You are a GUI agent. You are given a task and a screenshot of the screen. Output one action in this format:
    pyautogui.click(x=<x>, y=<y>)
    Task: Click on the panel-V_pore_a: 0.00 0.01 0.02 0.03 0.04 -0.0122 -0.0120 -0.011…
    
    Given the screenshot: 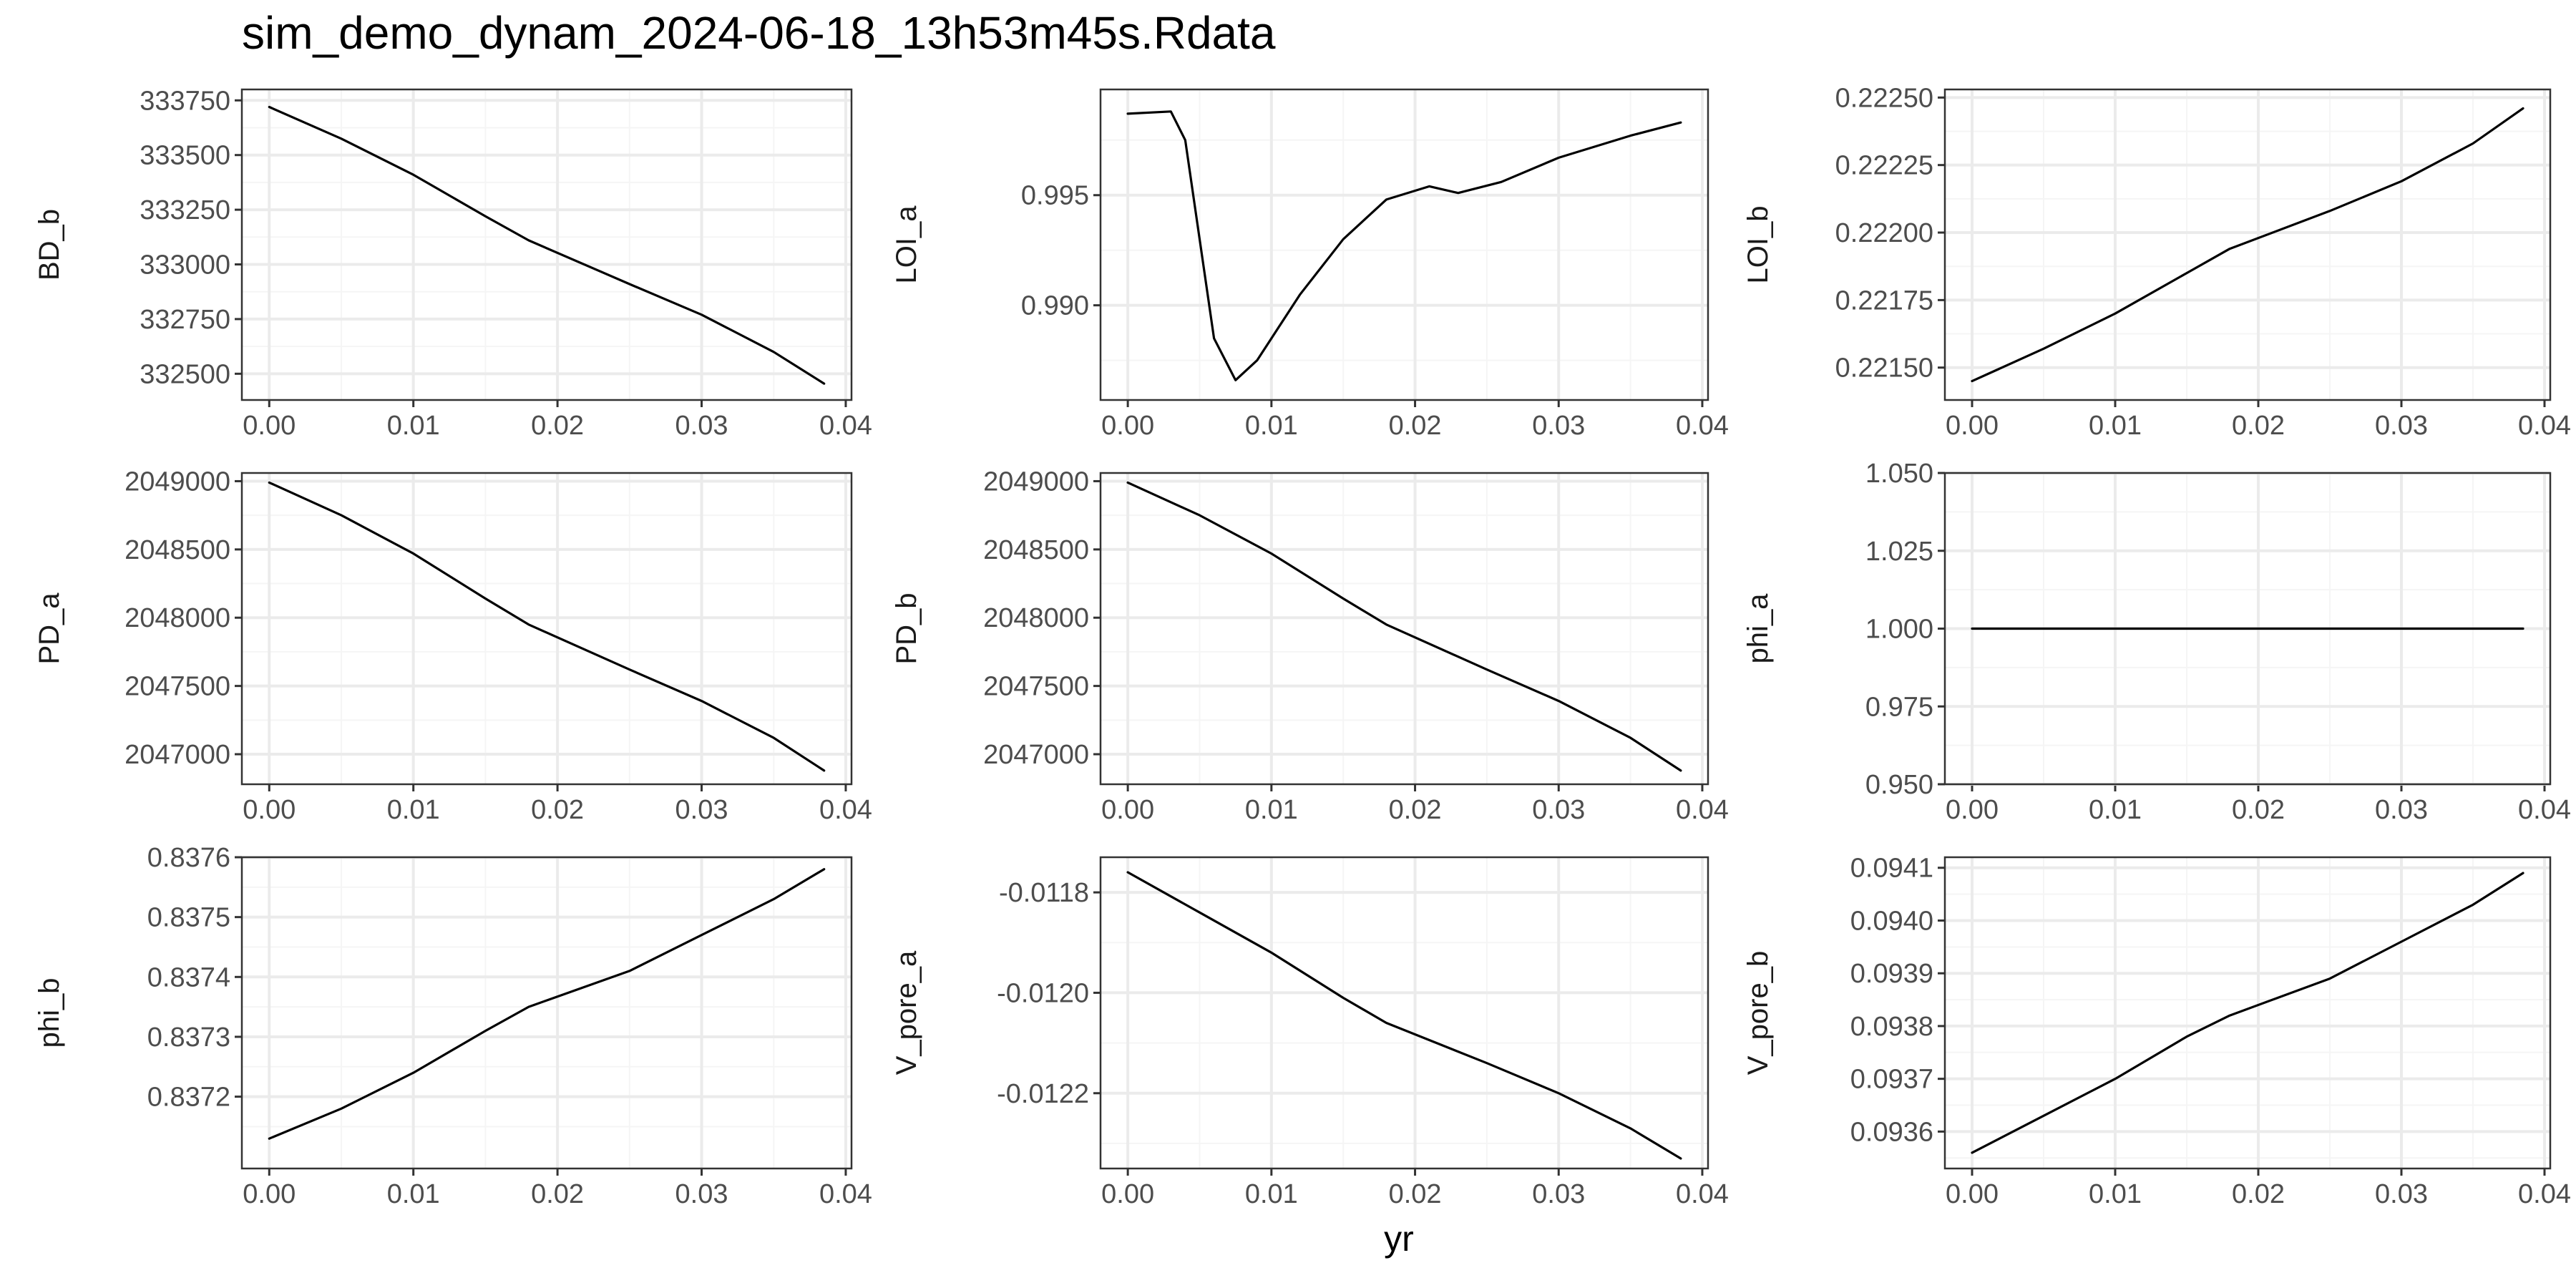 What is the action you would take?
    pyautogui.click(x=1310, y=1032)
    